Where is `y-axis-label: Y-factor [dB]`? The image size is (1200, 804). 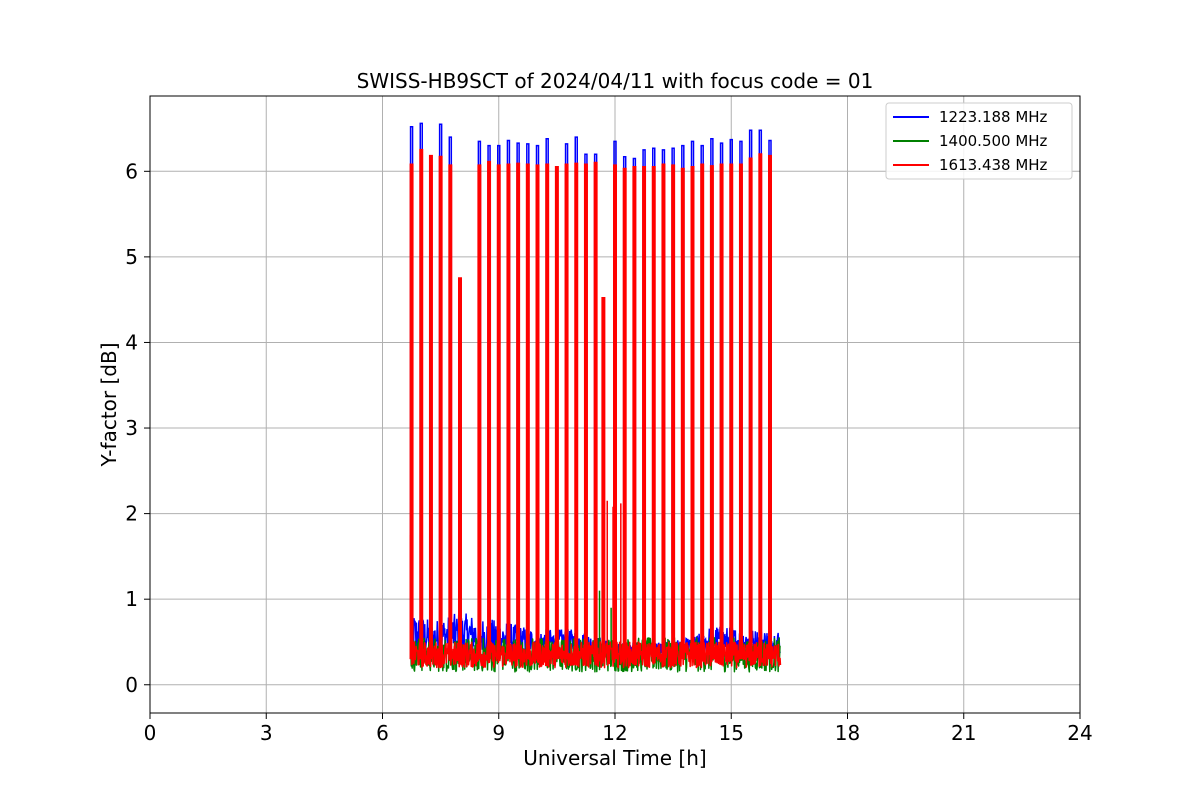
y-axis-label: Y-factor [dB] is located at coordinates (109, 404).